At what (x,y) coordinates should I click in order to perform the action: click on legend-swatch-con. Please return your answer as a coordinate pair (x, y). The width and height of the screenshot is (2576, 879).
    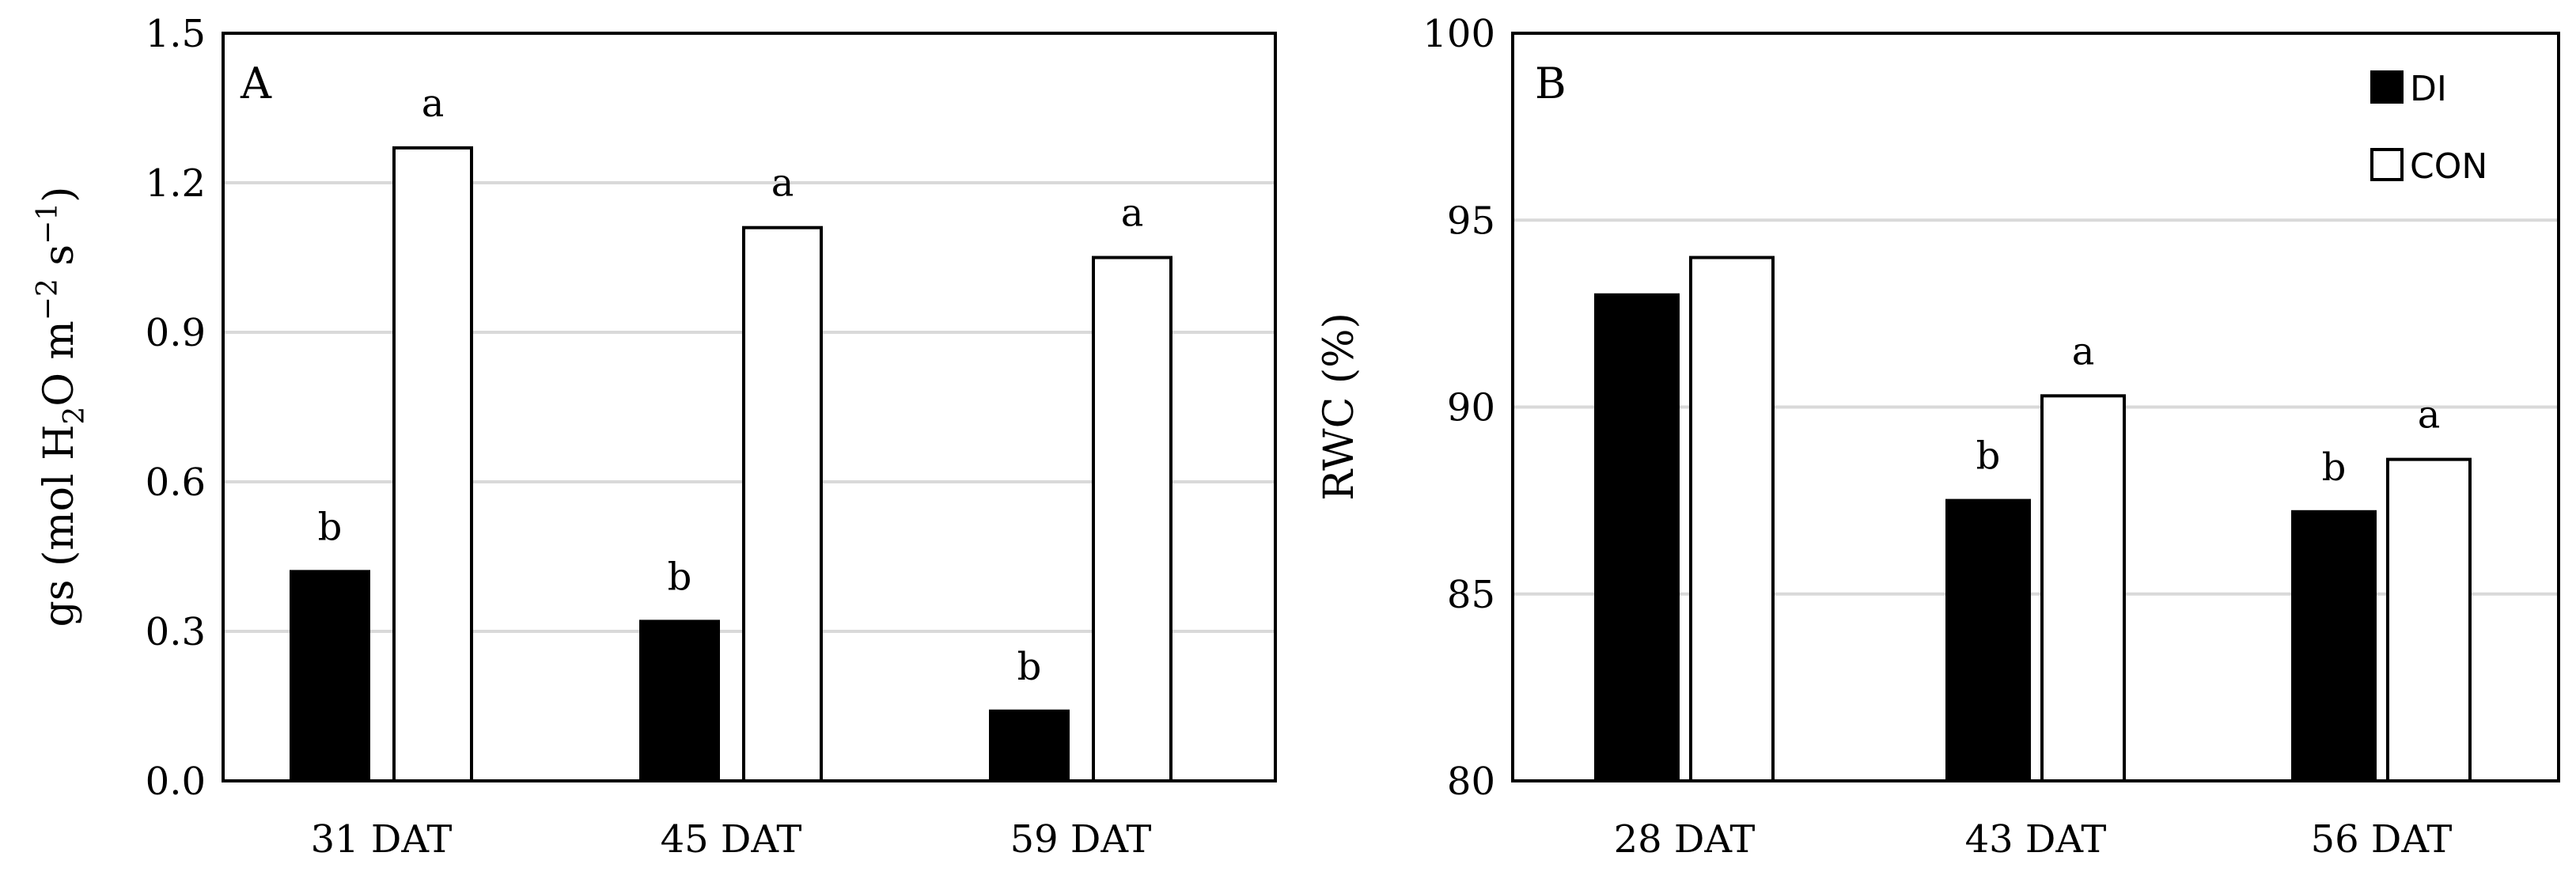
    Looking at the image, I should click on (2387, 164).